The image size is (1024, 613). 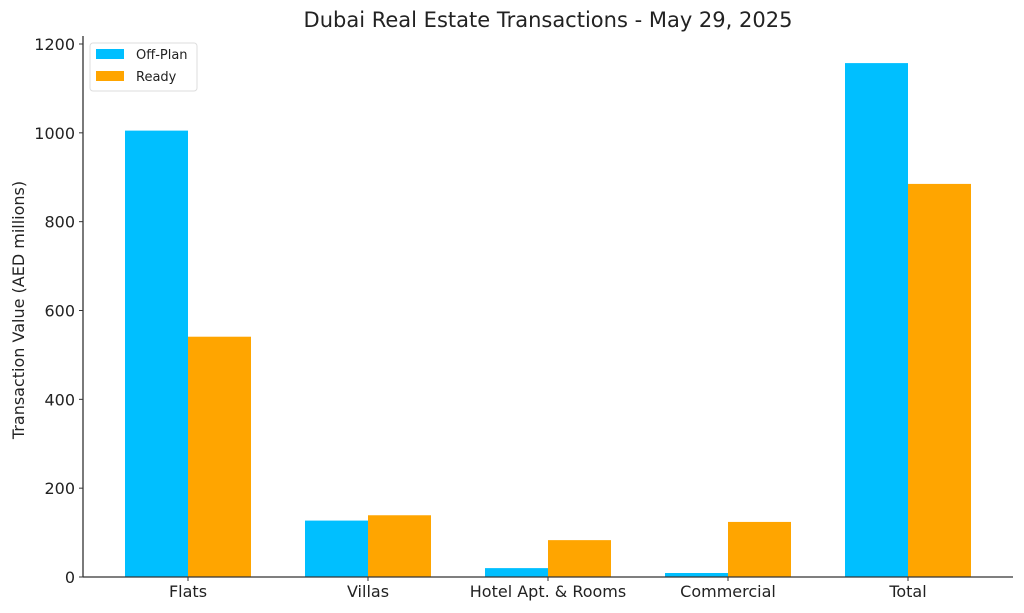 What do you see at coordinates (143, 67) in the screenshot?
I see `legend: Off-Plan Ready` at bounding box center [143, 67].